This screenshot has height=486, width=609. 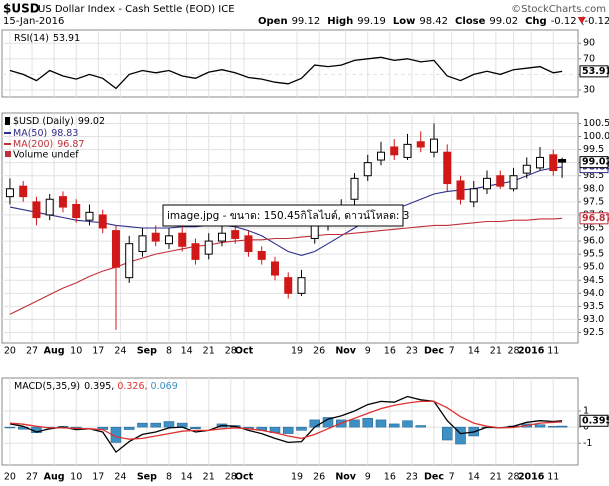 What do you see at coordinates (98, 351) in the screenshot?
I see `x-tick-label: 17` at bounding box center [98, 351].